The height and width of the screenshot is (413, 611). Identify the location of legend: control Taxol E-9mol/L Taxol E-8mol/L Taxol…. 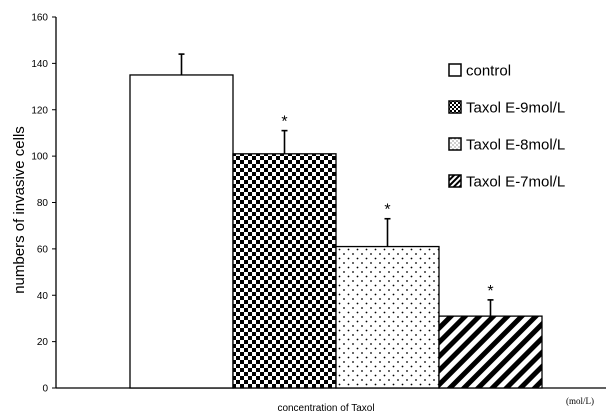
(506, 127).